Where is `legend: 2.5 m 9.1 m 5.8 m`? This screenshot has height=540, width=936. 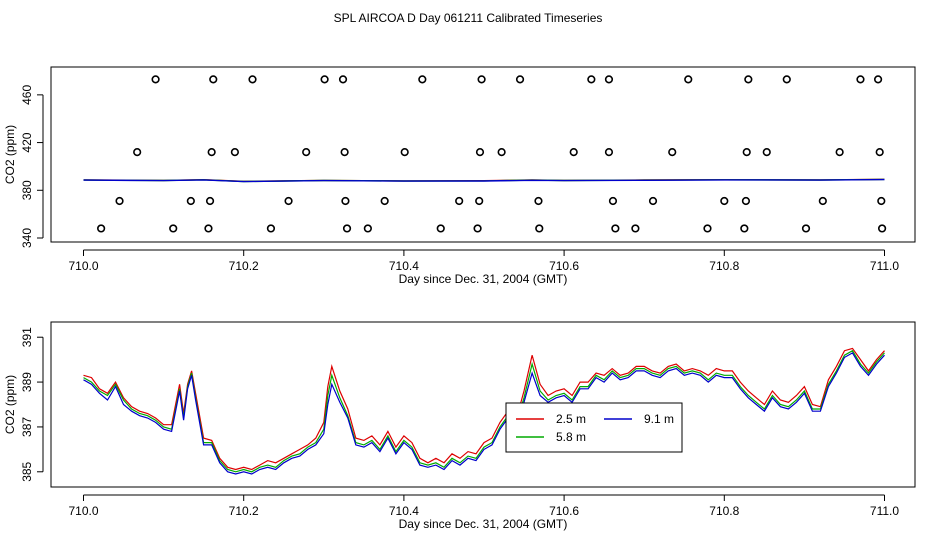 legend: 2.5 m 9.1 m 5.8 m is located at coordinates (594, 427).